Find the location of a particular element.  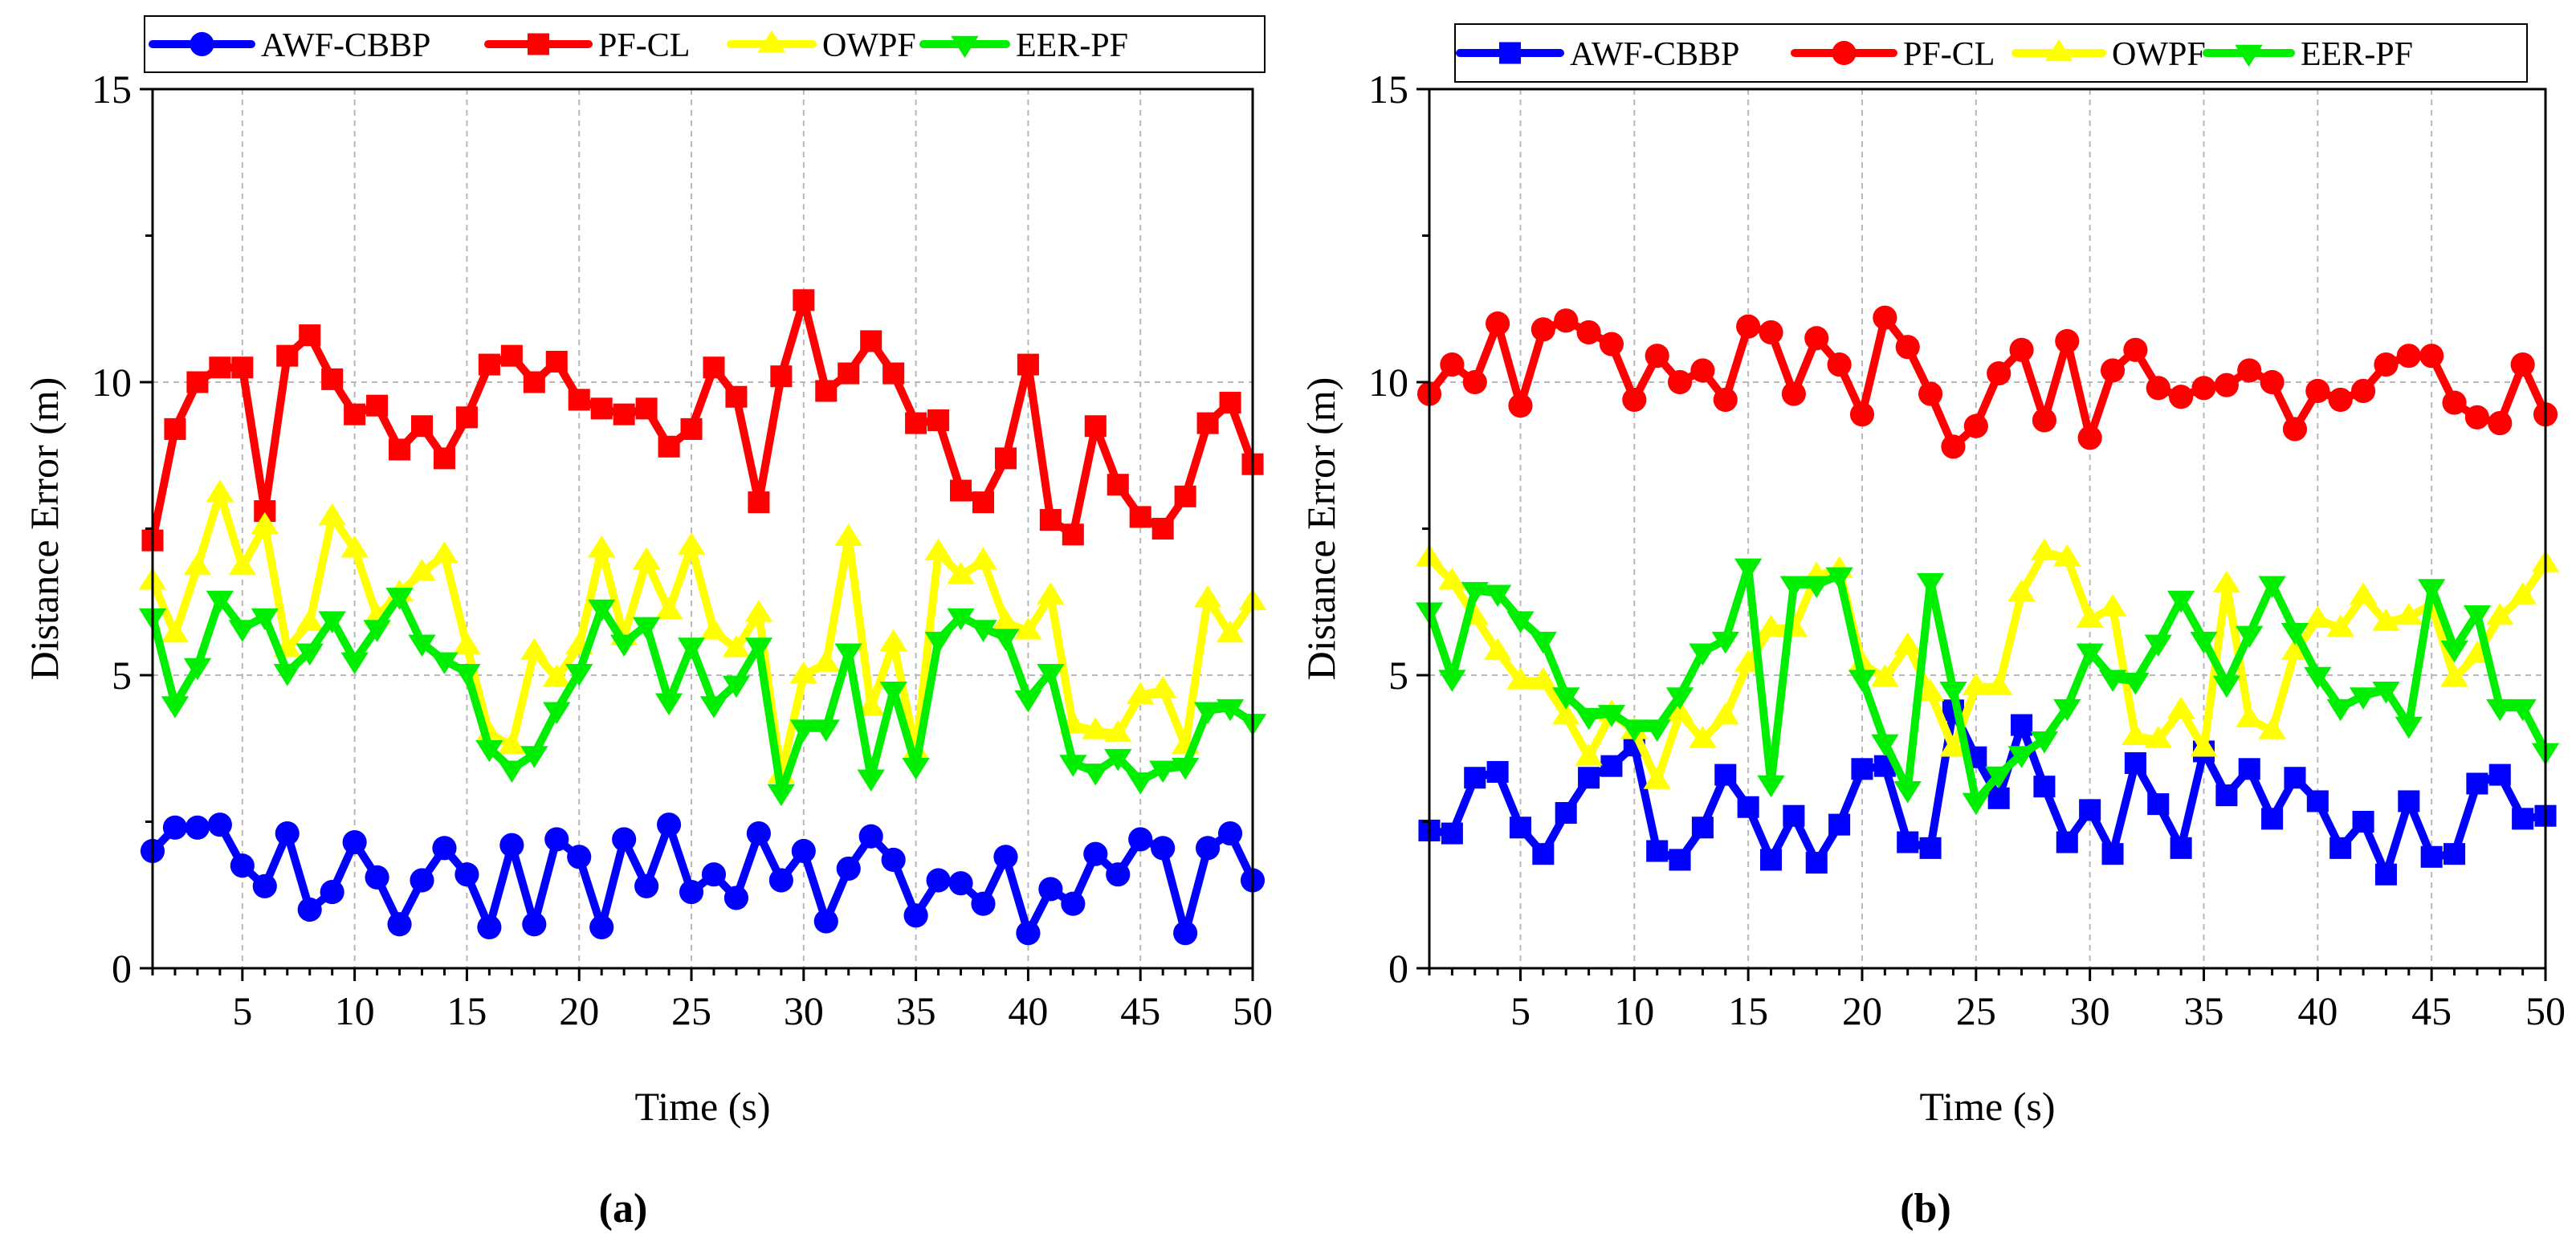

chart-b-legend-label: AWF-CBBP is located at coordinates (1654, 55).